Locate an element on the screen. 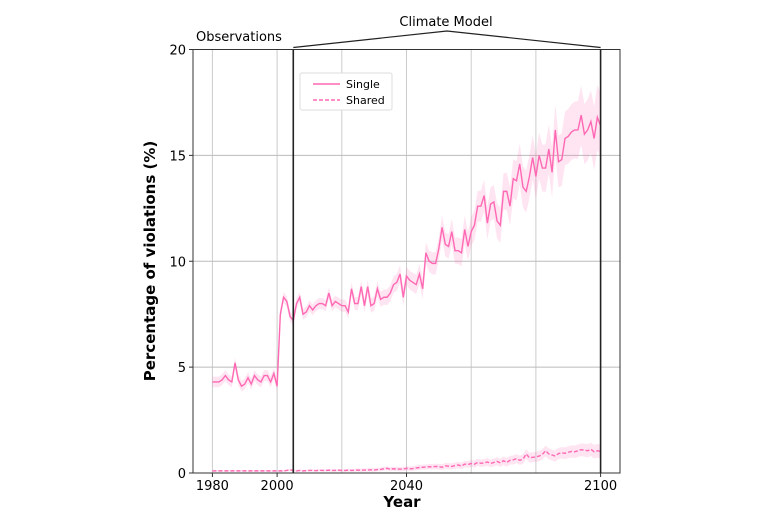 The image size is (768, 521). x-tick-label: 2000 is located at coordinates (277, 486).